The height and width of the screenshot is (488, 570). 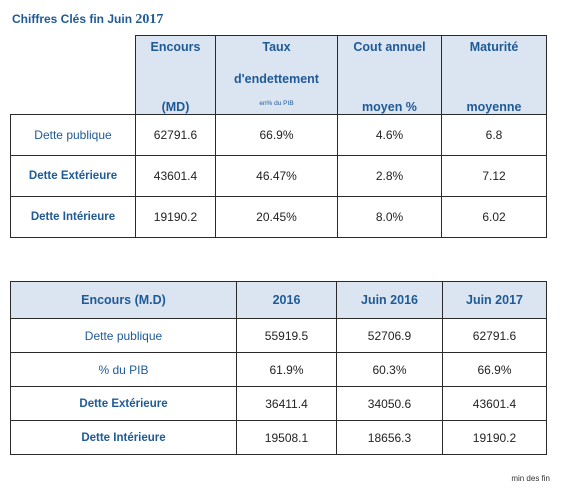 What do you see at coordinates (494, 75) in the screenshot?
I see `col-header-maturite: Maturité moyenne` at bounding box center [494, 75].